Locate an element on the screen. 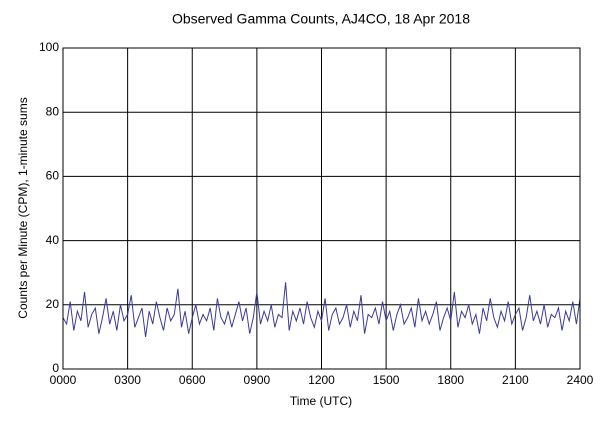  data-line is located at coordinates (321, 309).